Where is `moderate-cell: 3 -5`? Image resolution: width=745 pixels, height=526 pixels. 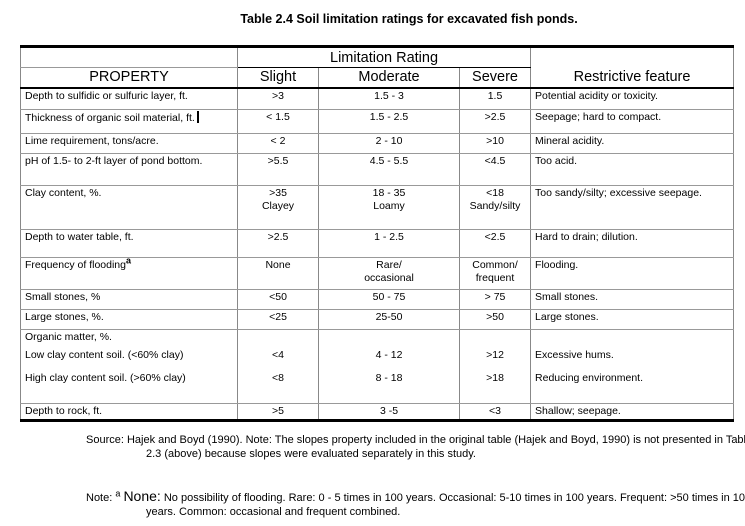 moderate-cell: 3 -5 is located at coordinates (389, 412).